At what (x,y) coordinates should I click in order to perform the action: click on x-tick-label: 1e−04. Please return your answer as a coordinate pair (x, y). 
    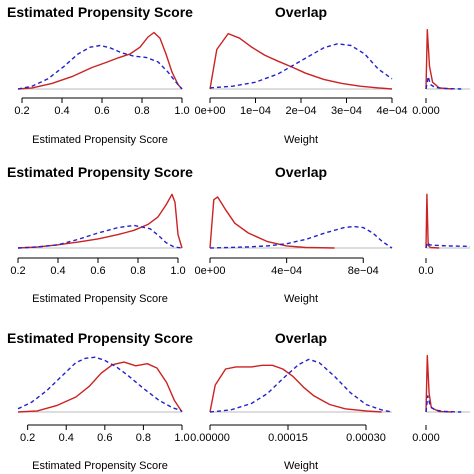
    Looking at the image, I should click on (255, 111).